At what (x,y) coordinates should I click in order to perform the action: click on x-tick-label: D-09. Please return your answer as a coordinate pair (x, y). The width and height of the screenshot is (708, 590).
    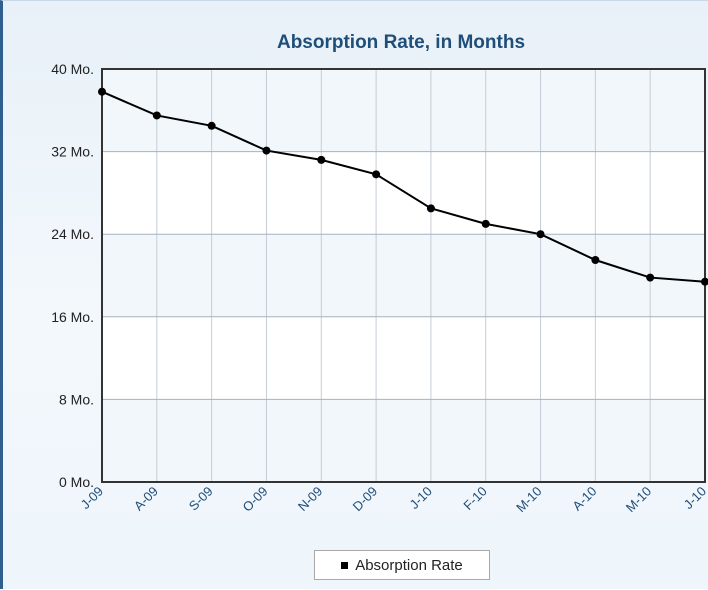
    Looking at the image, I should click on (365, 499).